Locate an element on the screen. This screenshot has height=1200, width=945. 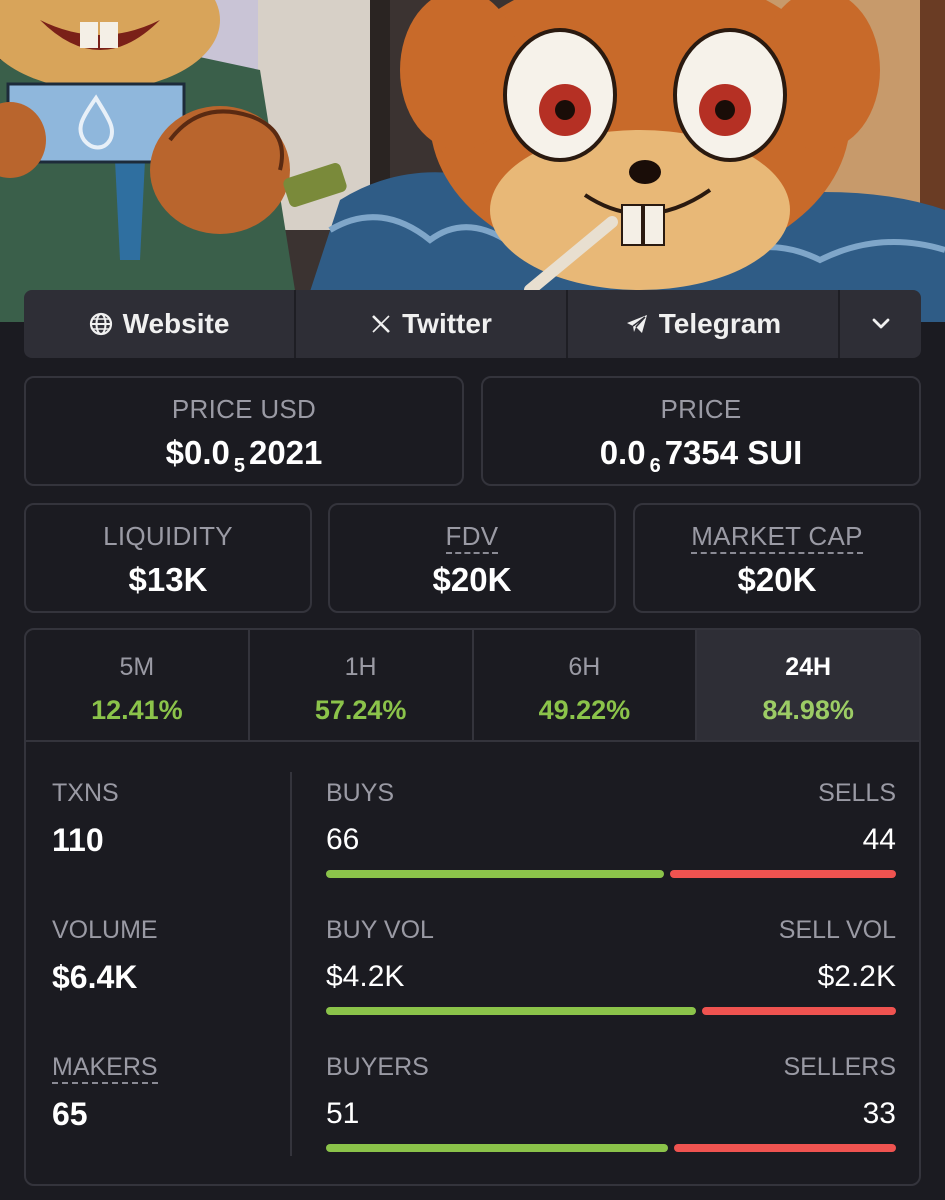
volume-total: VOLUME $6.4K is located at coordinates (105, 955).